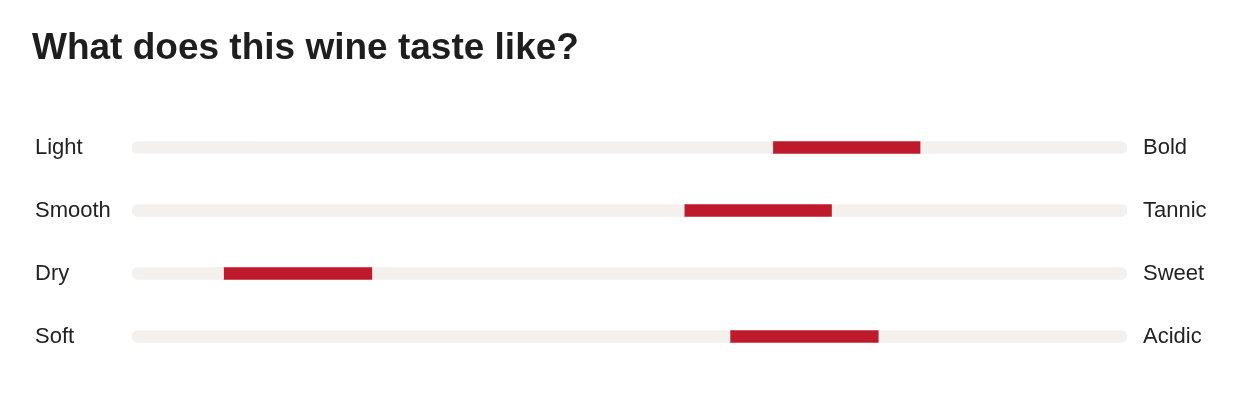 Image resolution: width=1254 pixels, height=393 pixels. I want to click on y-tick-label: Light, so click(59, 146).